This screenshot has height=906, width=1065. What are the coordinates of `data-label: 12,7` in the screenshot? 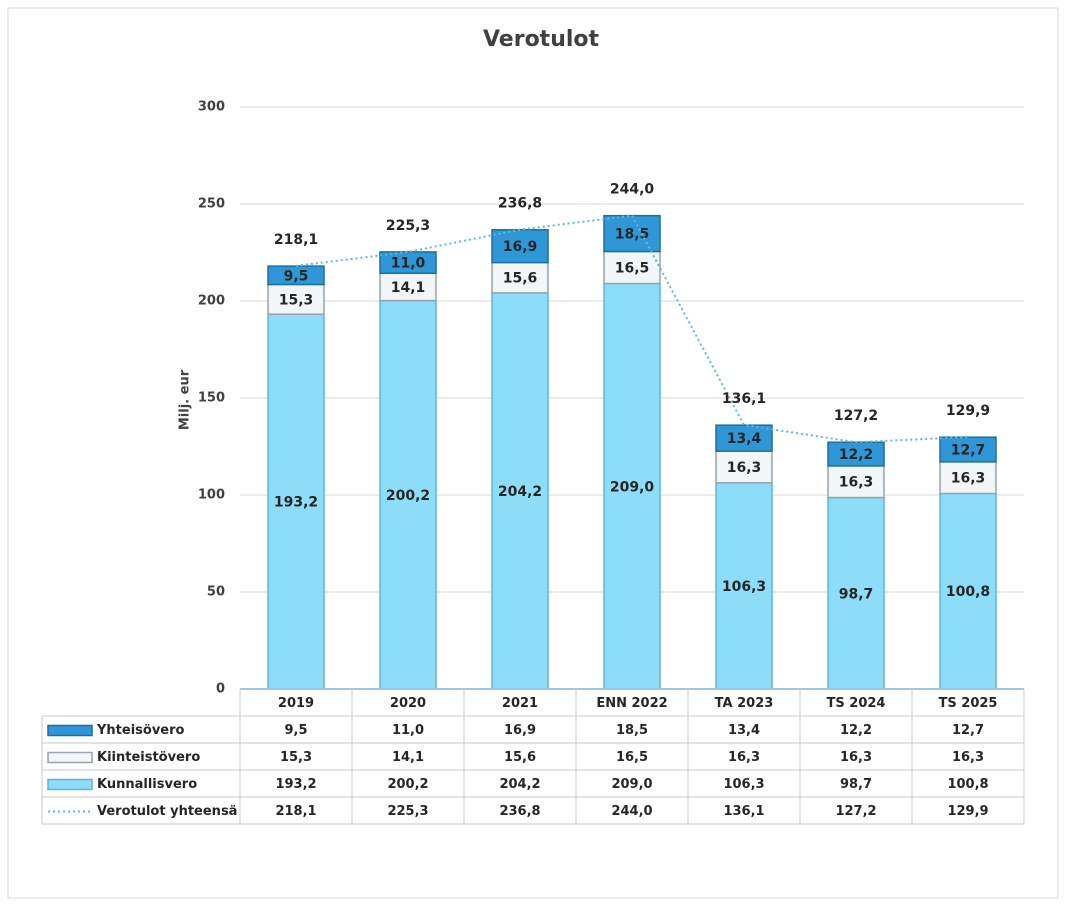 It's located at (968, 451).